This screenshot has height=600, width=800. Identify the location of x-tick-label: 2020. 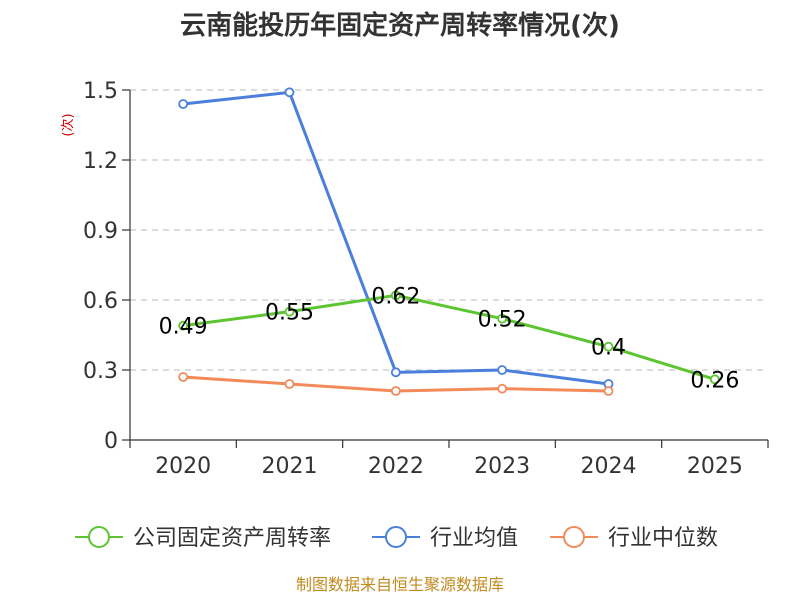
(183, 466).